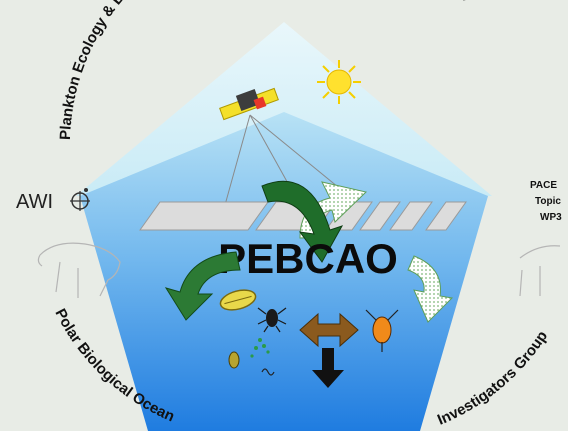  I want to click on downward-flux-arrow, so click(302, 221).